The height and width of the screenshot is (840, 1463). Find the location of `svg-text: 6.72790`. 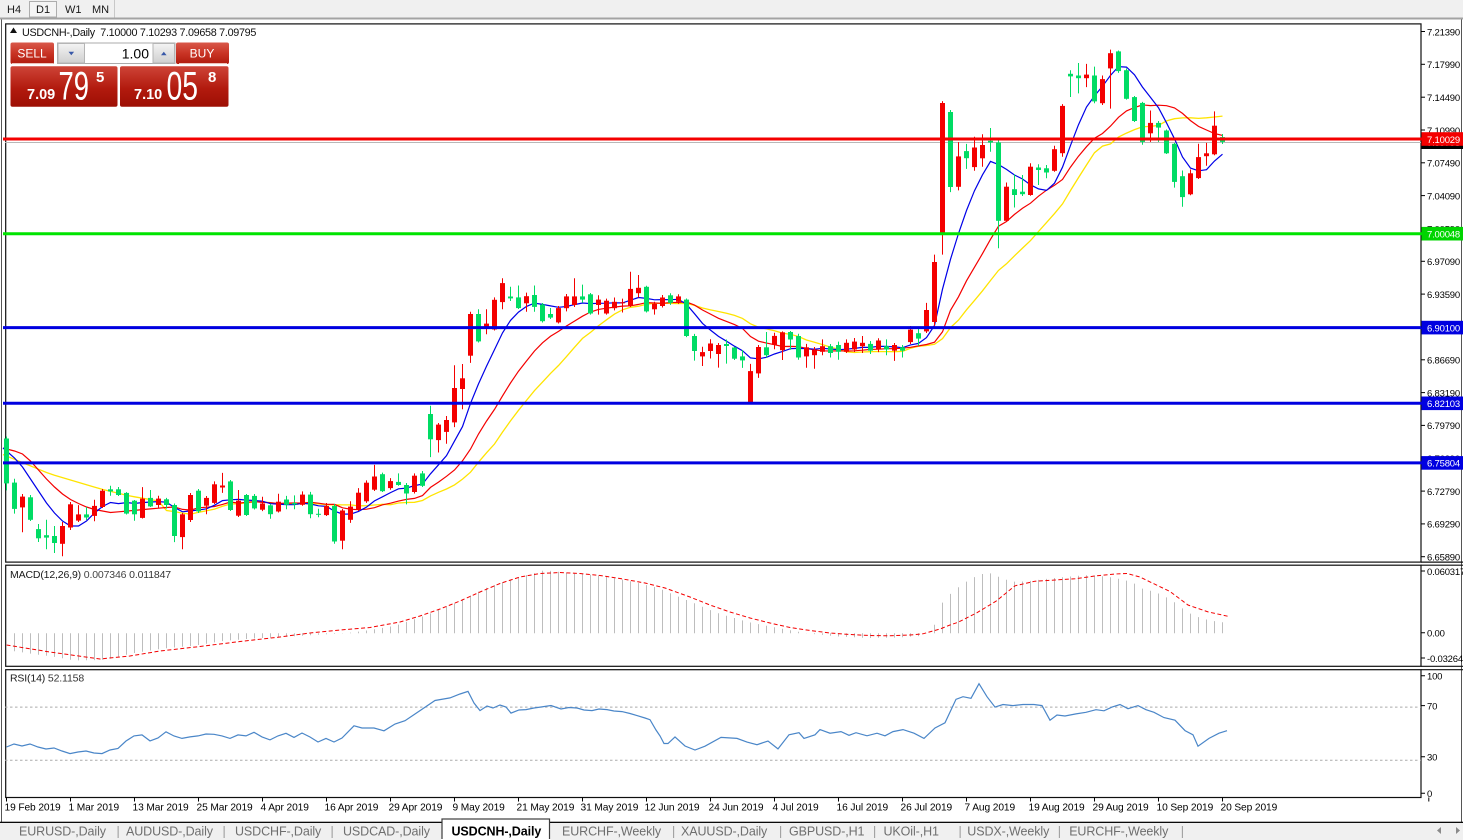

svg-text: 6.72790 is located at coordinates (1443, 492).